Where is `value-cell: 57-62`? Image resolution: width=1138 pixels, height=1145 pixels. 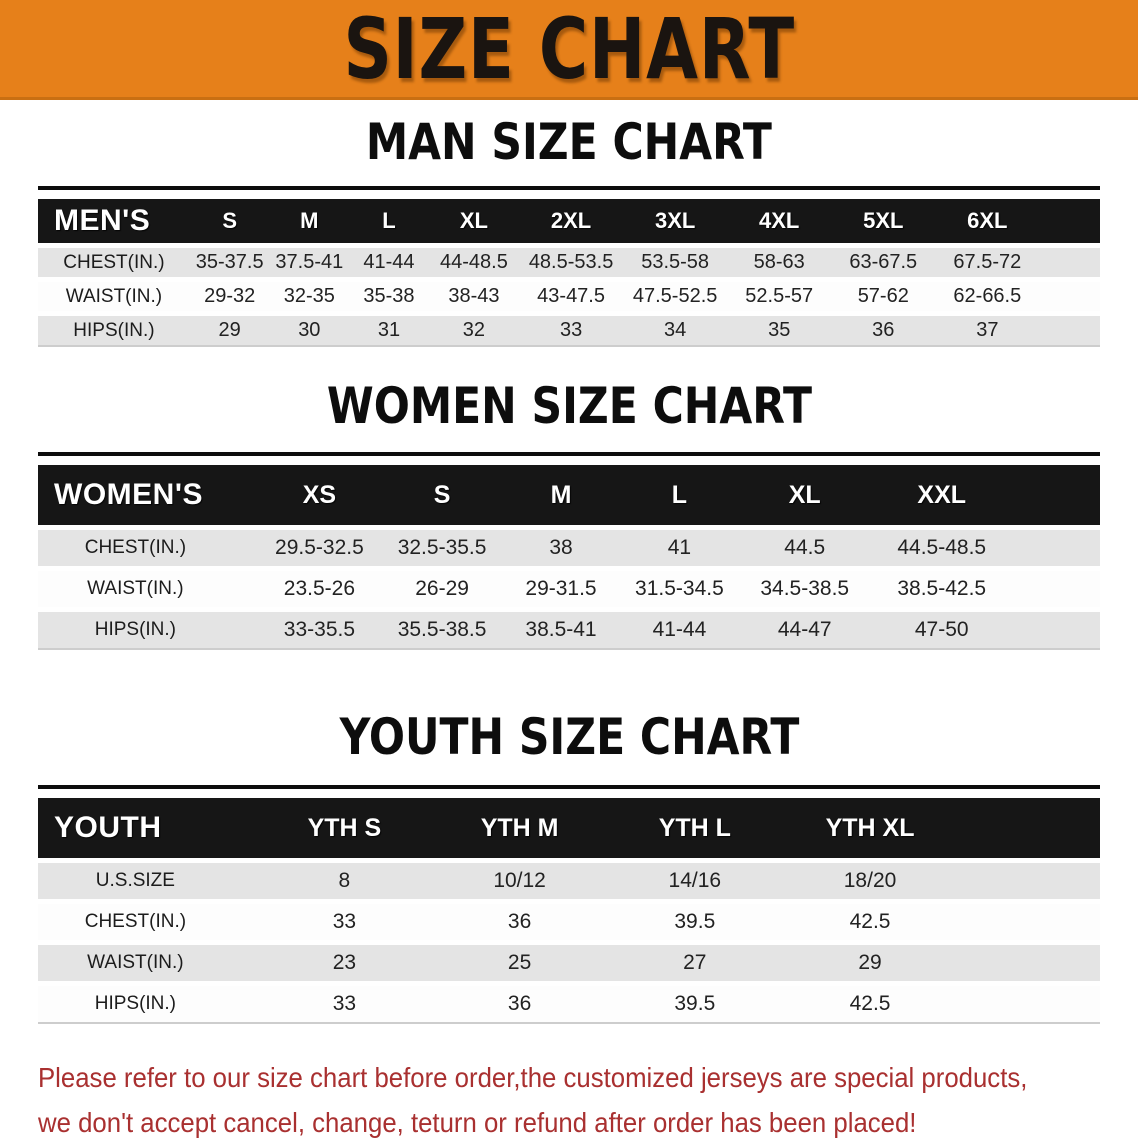 value-cell: 57-62 is located at coordinates (883, 296).